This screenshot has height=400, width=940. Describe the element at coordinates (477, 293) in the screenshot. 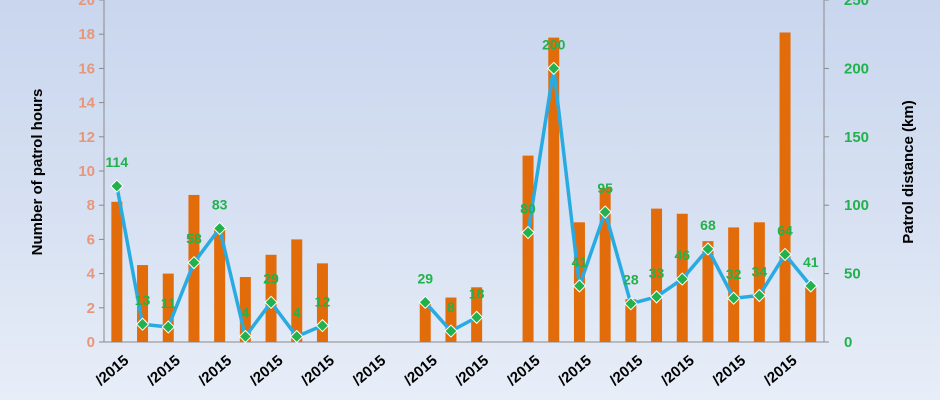

I see `data-label: 18` at that location.